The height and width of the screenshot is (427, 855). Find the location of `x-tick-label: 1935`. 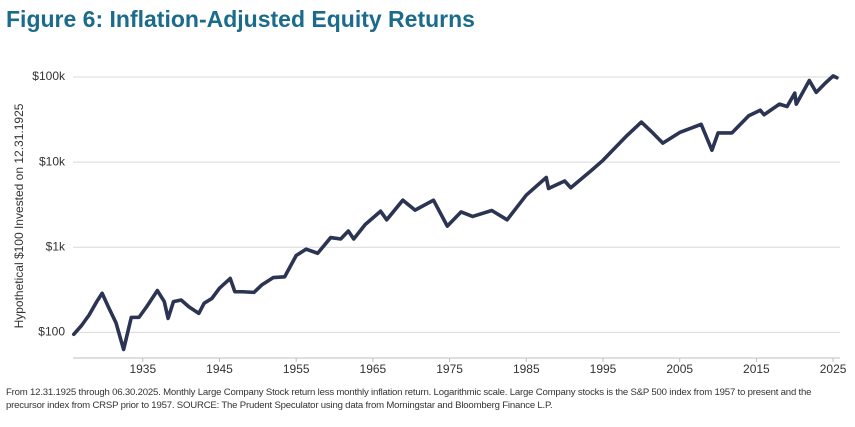

x-tick-label: 1935 is located at coordinates (142, 369).